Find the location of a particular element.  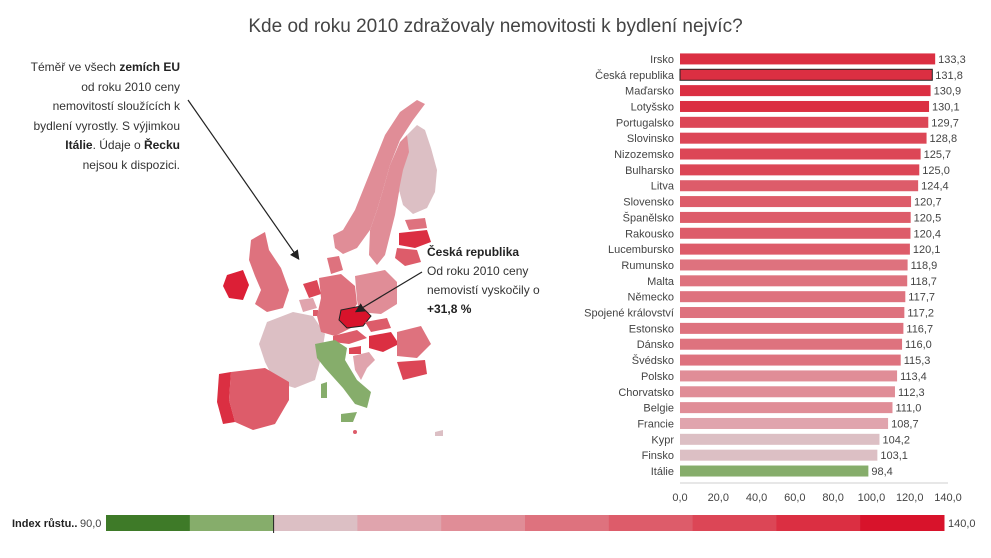

category-label: Spojené království is located at coordinates (629, 314).